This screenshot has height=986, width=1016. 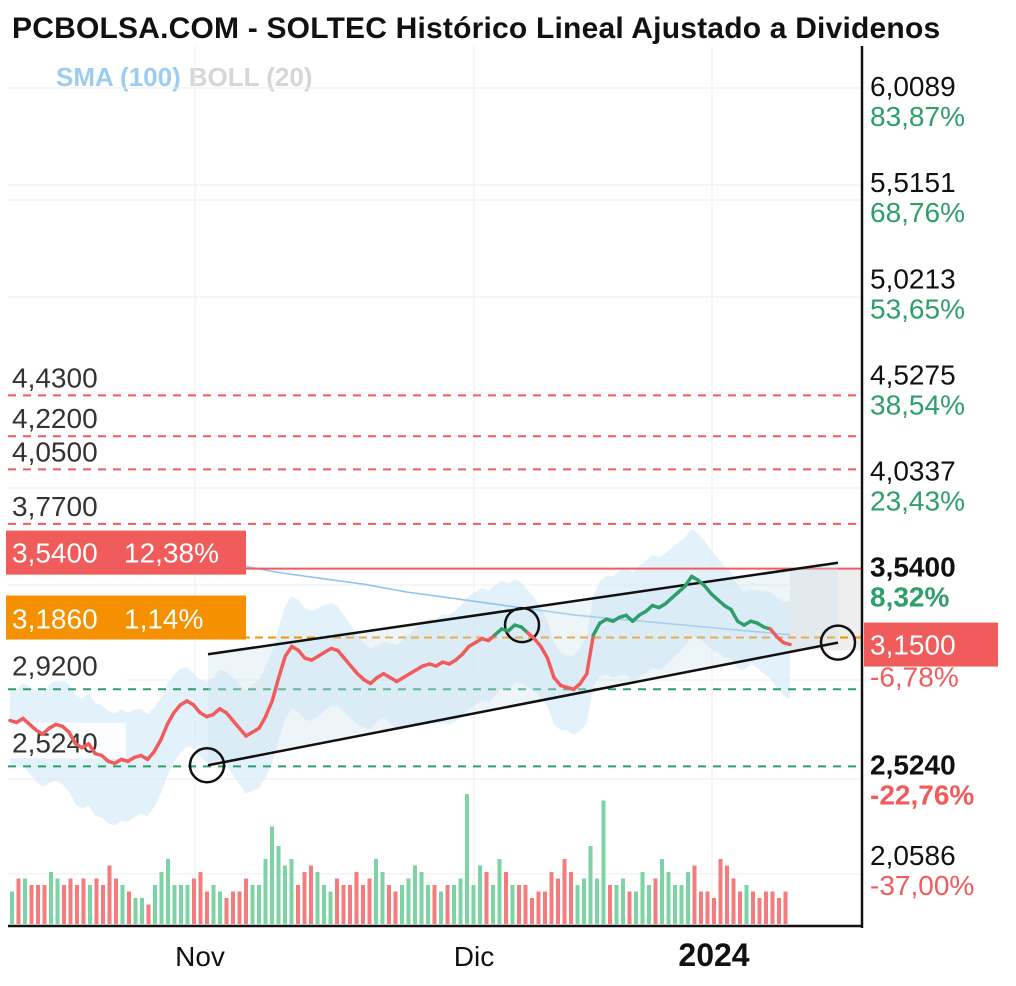 What do you see at coordinates (522, 625) in the screenshot?
I see `touch-circle` at bounding box center [522, 625].